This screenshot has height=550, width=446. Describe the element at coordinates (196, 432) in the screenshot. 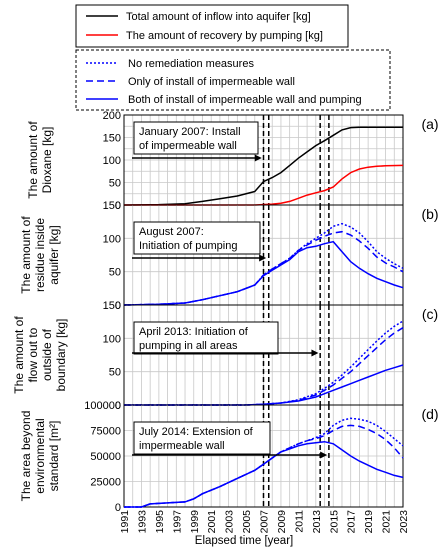

I see `annotation-text: July 2014: Extension of` at that location.